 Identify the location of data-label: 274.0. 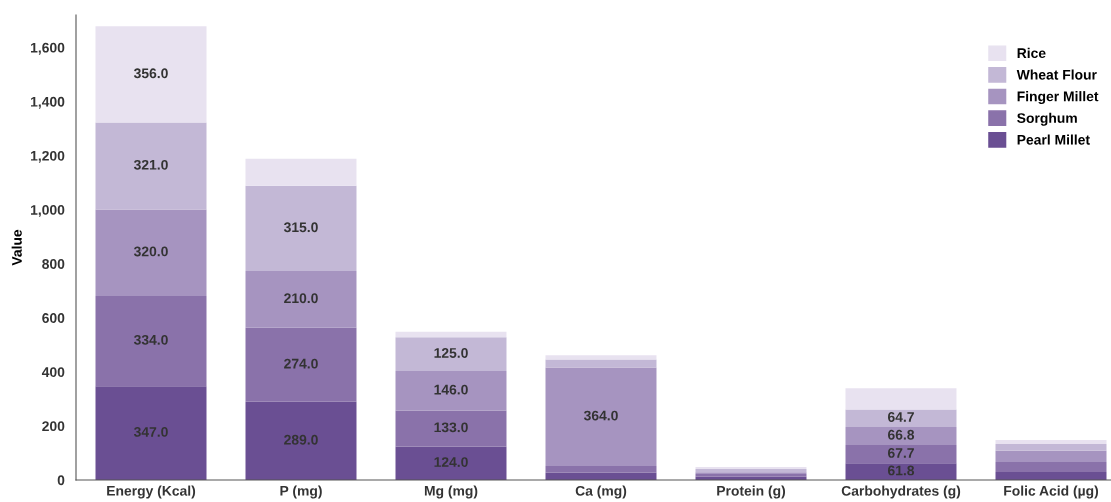
(301, 363).